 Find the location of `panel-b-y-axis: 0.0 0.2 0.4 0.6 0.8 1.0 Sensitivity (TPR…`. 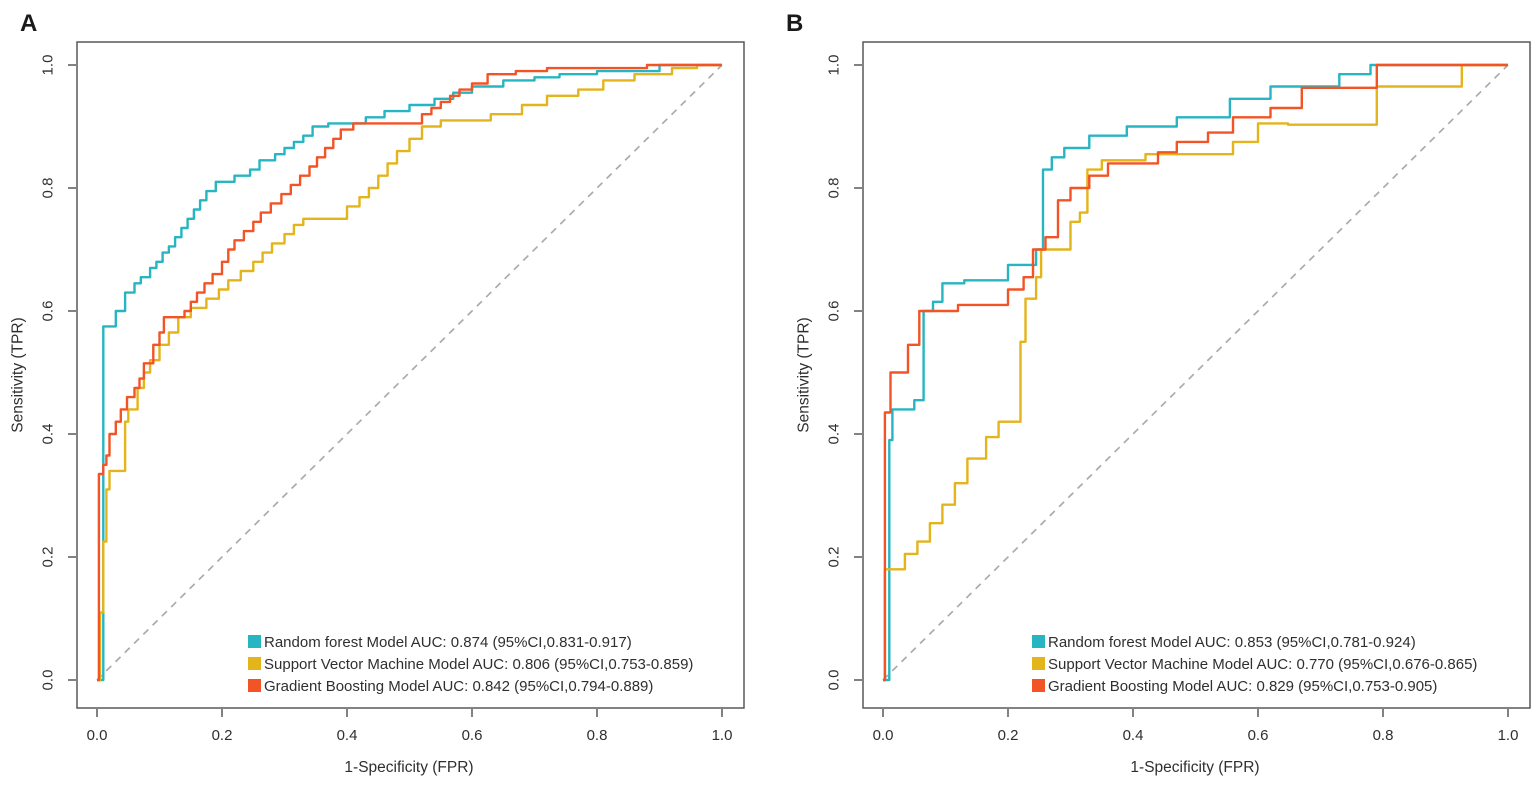

panel-b-y-axis: 0.0 0.2 0.4 0.6 0.8 1.0 Sensitivity (TPR… is located at coordinates (829, 373).